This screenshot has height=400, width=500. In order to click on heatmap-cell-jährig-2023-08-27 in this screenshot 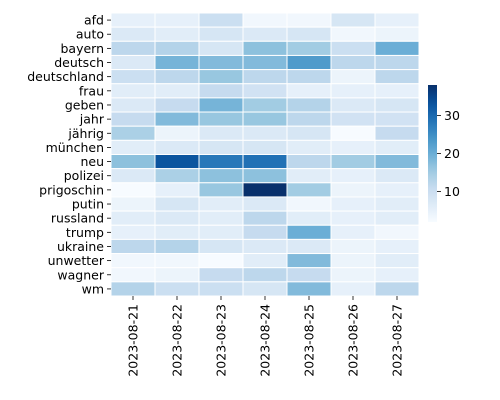, I will do `click(397, 133)`.